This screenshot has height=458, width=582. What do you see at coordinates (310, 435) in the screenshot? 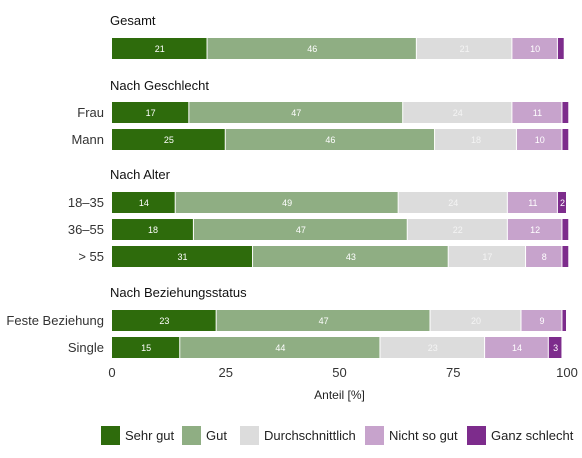
I see `legend-label: Durchschnittlich` at bounding box center [310, 435].